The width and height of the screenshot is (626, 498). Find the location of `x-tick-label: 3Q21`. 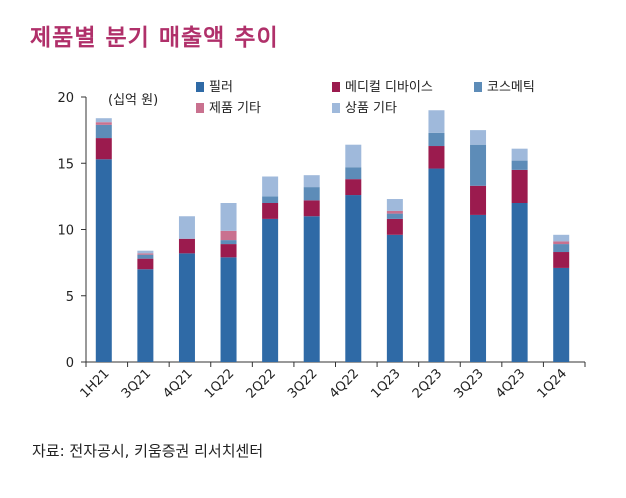

x-tick-label: 3Q21 is located at coordinates (136, 383).